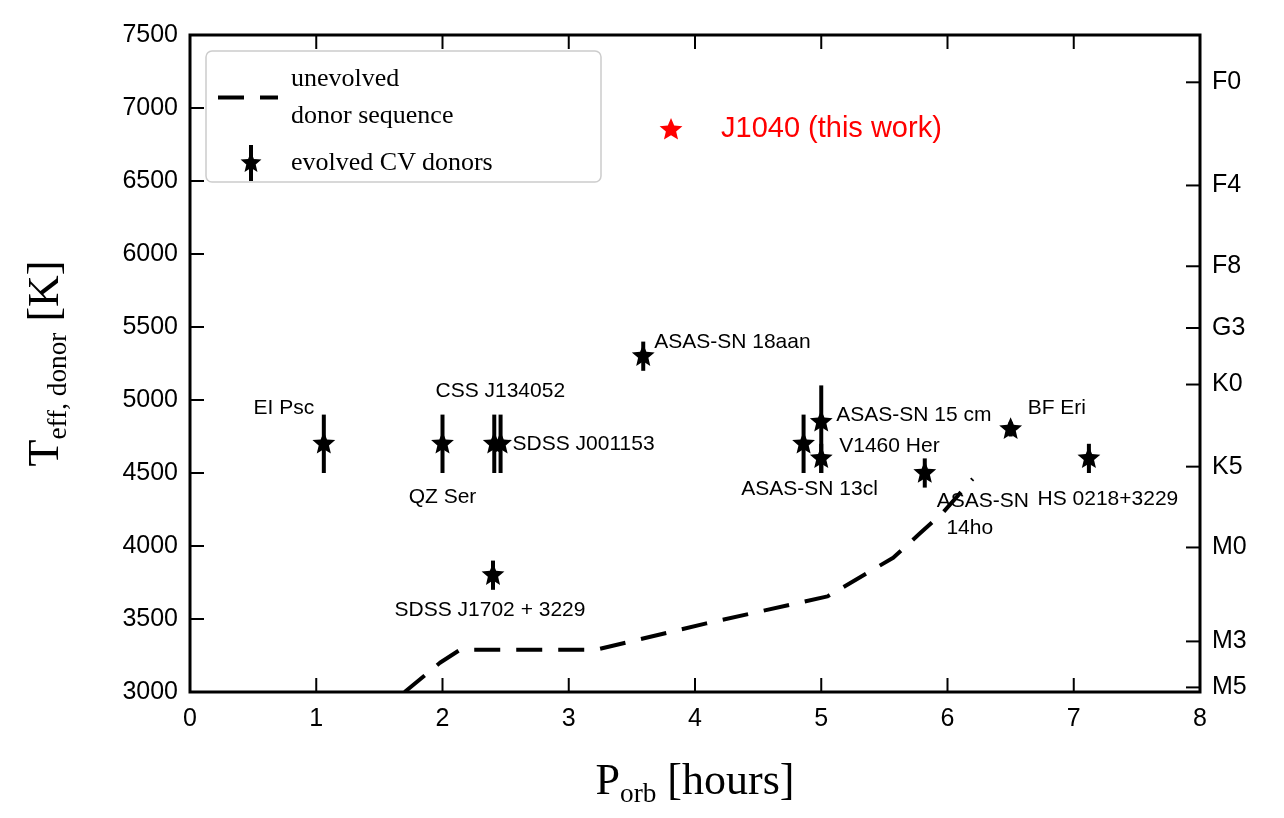 This screenshot has height=818, width=1284. Describe the element at coordinates (284, 406) in the screenshot. I see `annotation: EI Psc` at that location.